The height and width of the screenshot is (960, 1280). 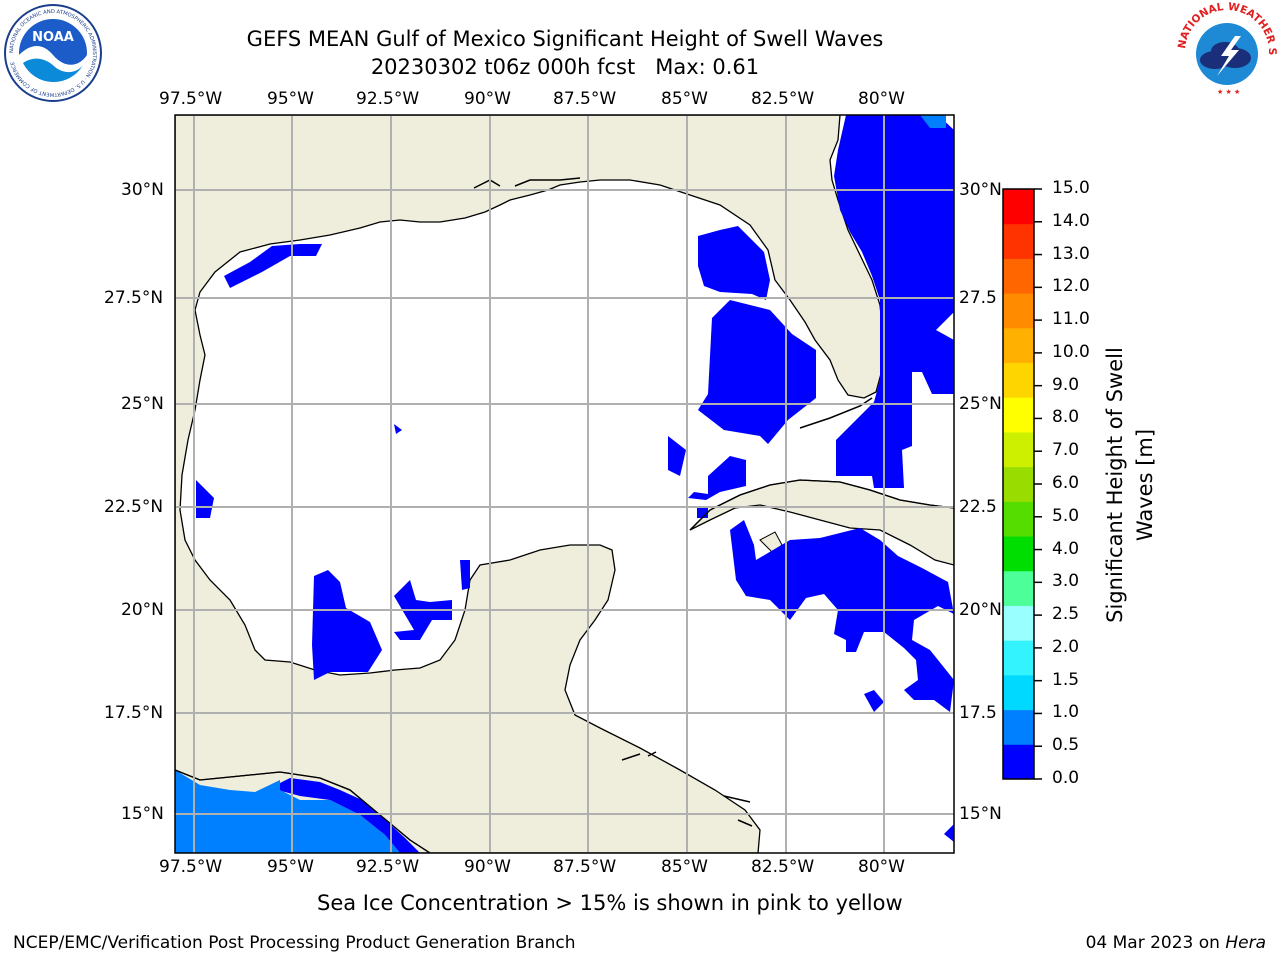 What do you see at coordinates (783, 99) in the screenshot?
I see `lon-label-top: 82.5°W` at bounding box center [783, 99].